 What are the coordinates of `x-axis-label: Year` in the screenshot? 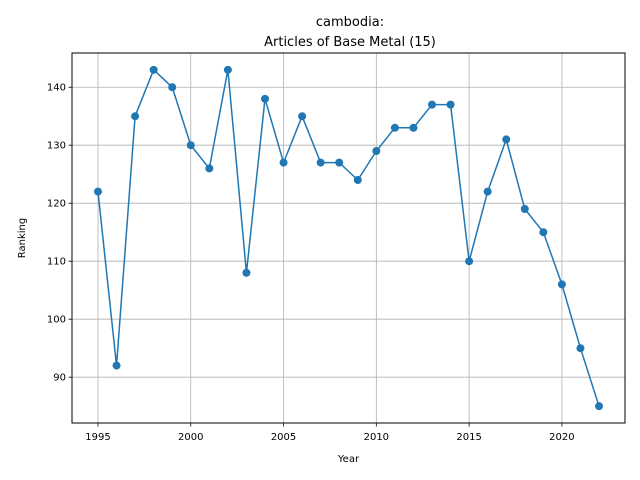 It's located at (348, 459).